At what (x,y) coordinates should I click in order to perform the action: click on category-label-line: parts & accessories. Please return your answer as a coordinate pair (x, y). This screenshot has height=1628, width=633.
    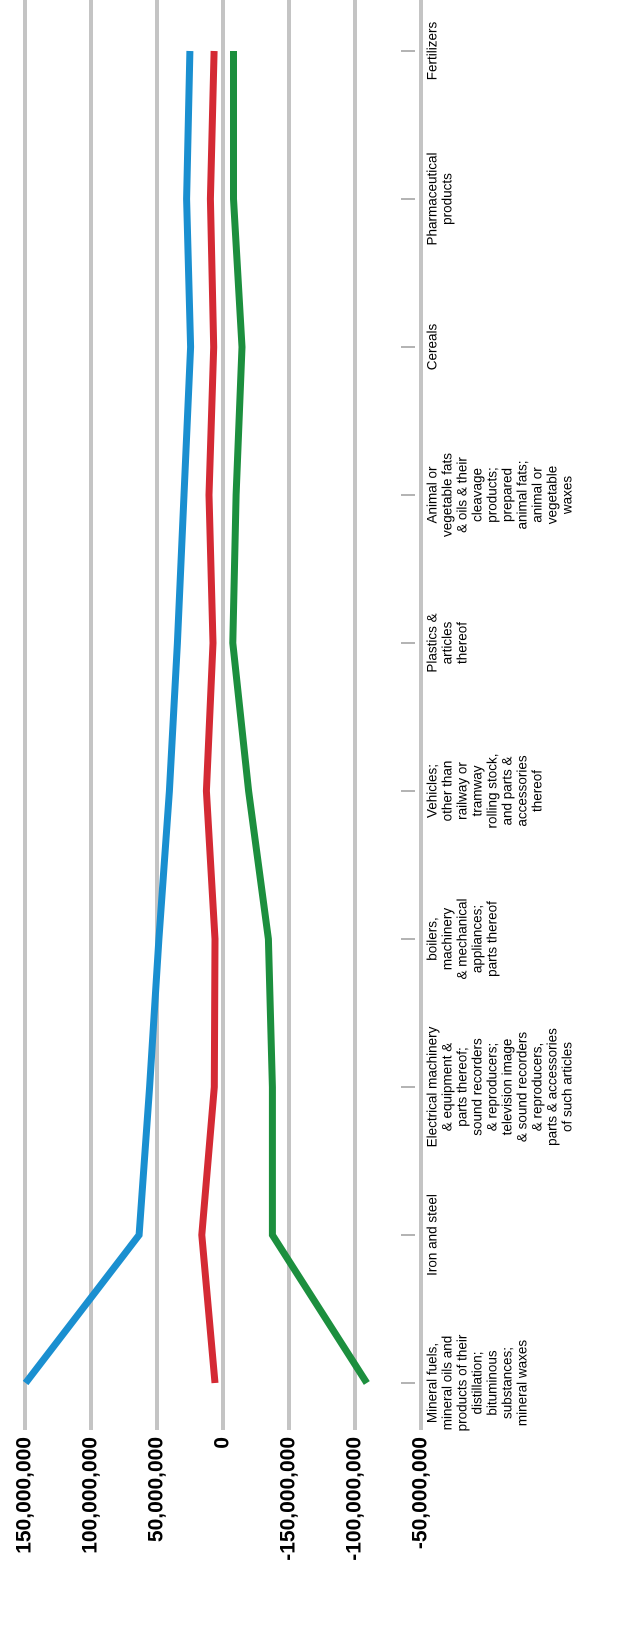
    Looking at the image, I should click on (552, 1087).